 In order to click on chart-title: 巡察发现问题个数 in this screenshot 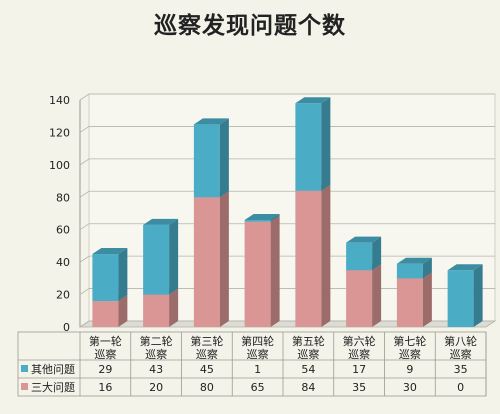, I will do `click(250, 26)`.